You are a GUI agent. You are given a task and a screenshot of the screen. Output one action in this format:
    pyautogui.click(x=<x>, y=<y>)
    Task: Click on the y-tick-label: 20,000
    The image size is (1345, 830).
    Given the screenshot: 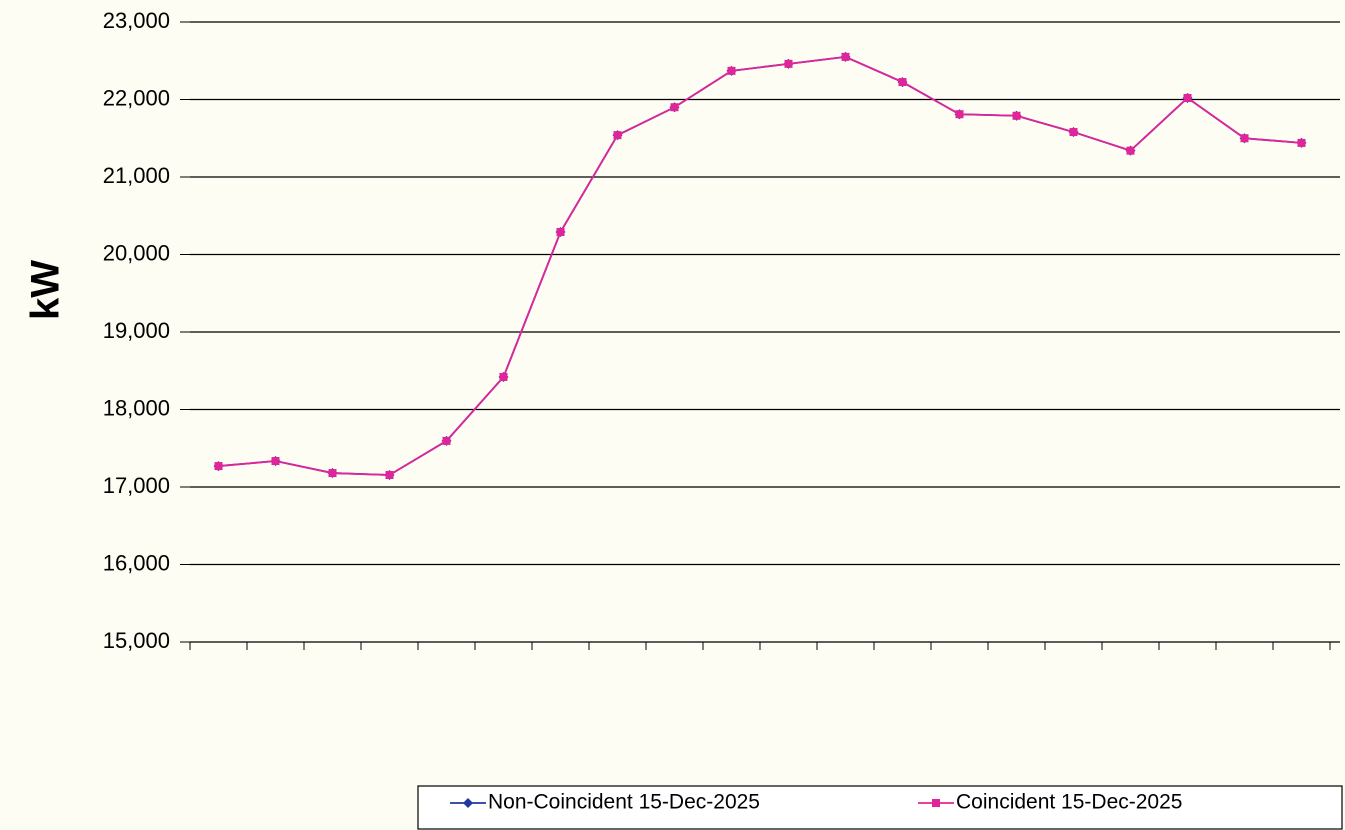 What is the action you would take?
    pyautogui.click(x=136, y=252)
    